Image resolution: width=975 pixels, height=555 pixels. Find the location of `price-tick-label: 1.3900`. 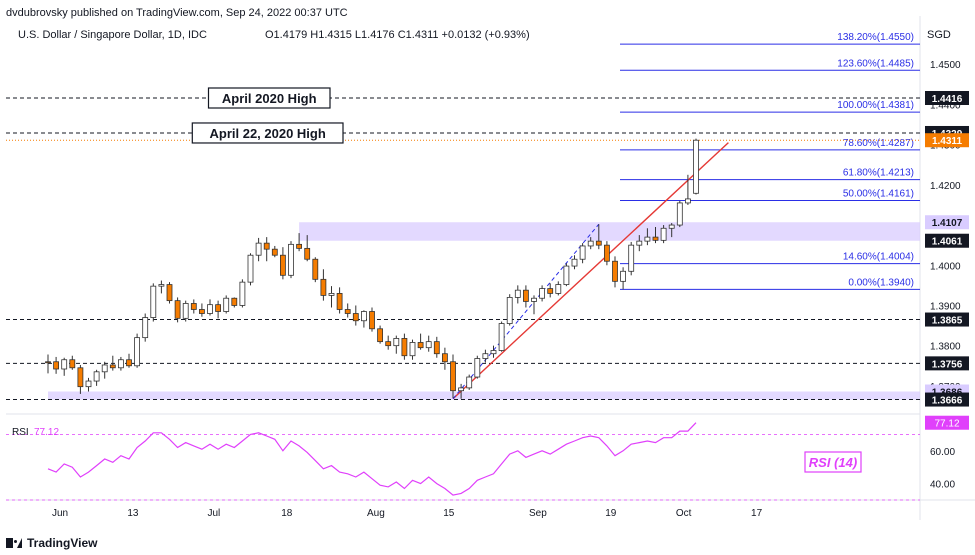

price-tick-label: 1.3900 is located at coordinates (945, 306).